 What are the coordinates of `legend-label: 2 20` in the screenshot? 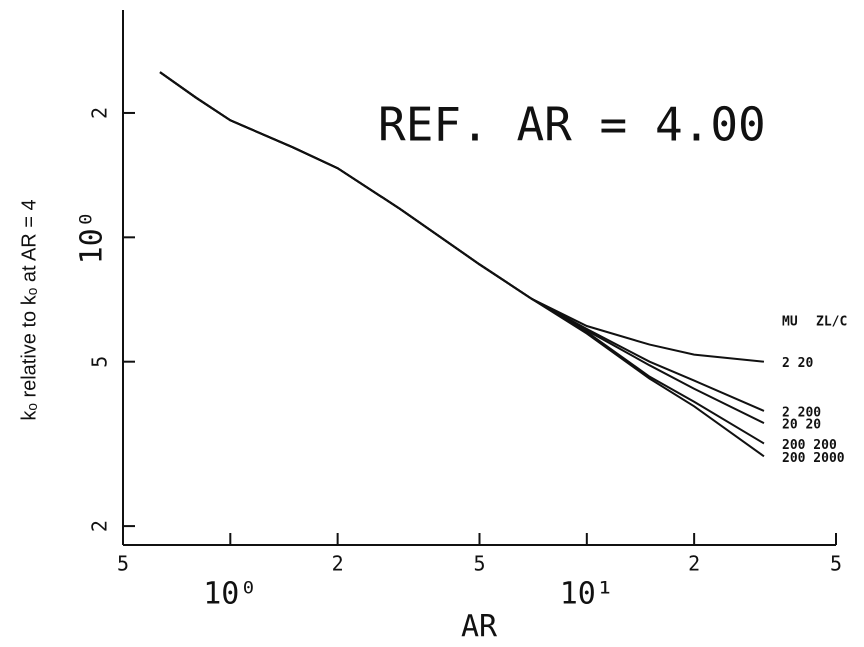 It's located at (797, 363).